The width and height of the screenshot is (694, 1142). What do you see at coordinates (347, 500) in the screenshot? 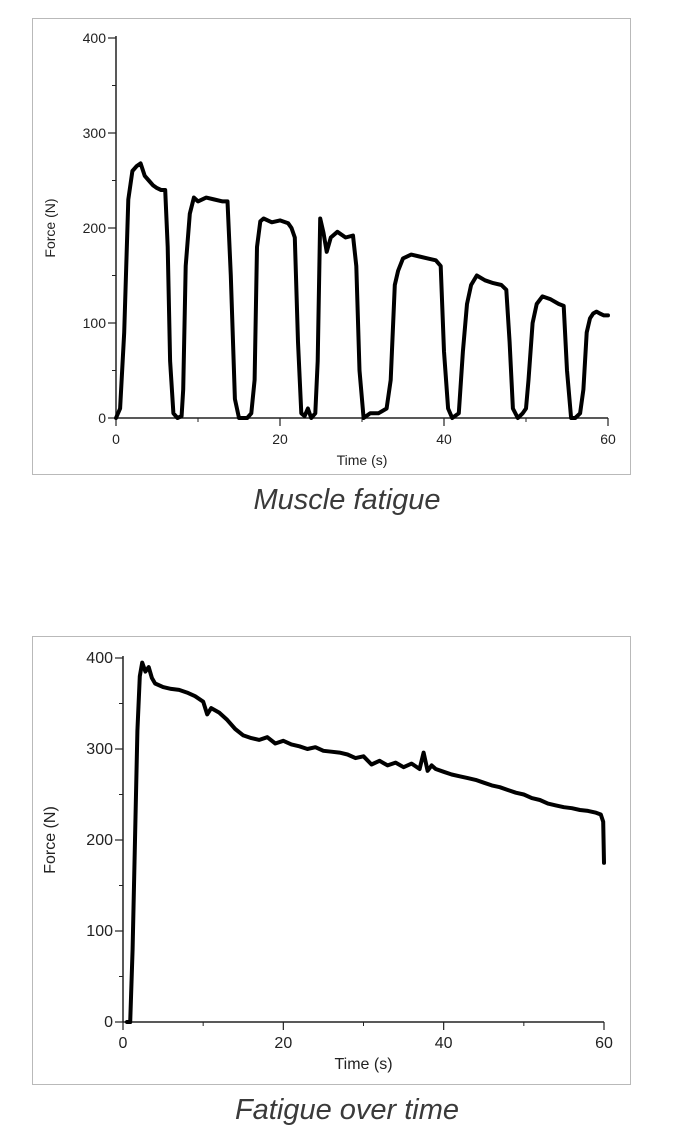
I see `figure-caption-muscle-fatigue: Muscle fatigue` at bounding box center [347, 500].